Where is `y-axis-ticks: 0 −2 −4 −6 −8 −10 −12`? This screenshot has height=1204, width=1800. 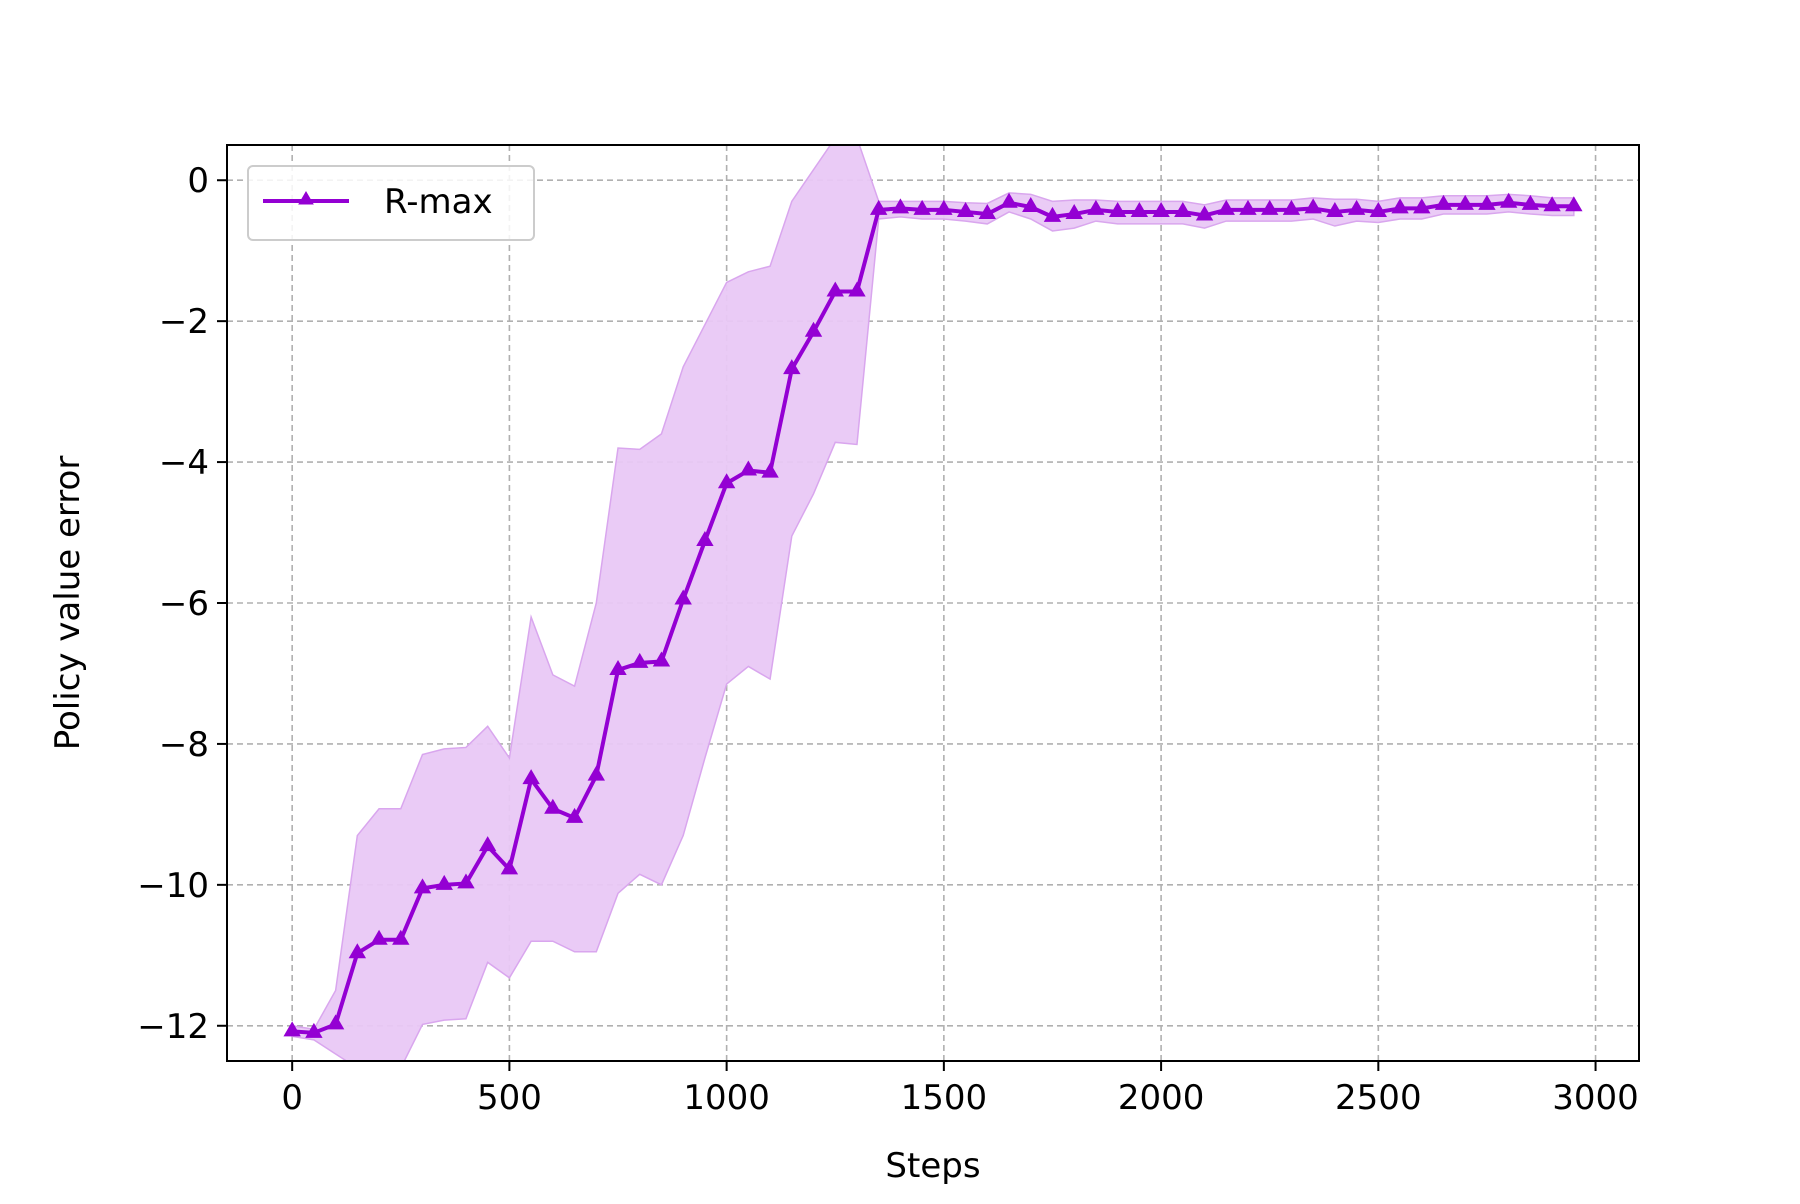
y-axis-ticks: 0 −2 −4 −6 −8 −10 −12 is located at coordinates (182, 604).